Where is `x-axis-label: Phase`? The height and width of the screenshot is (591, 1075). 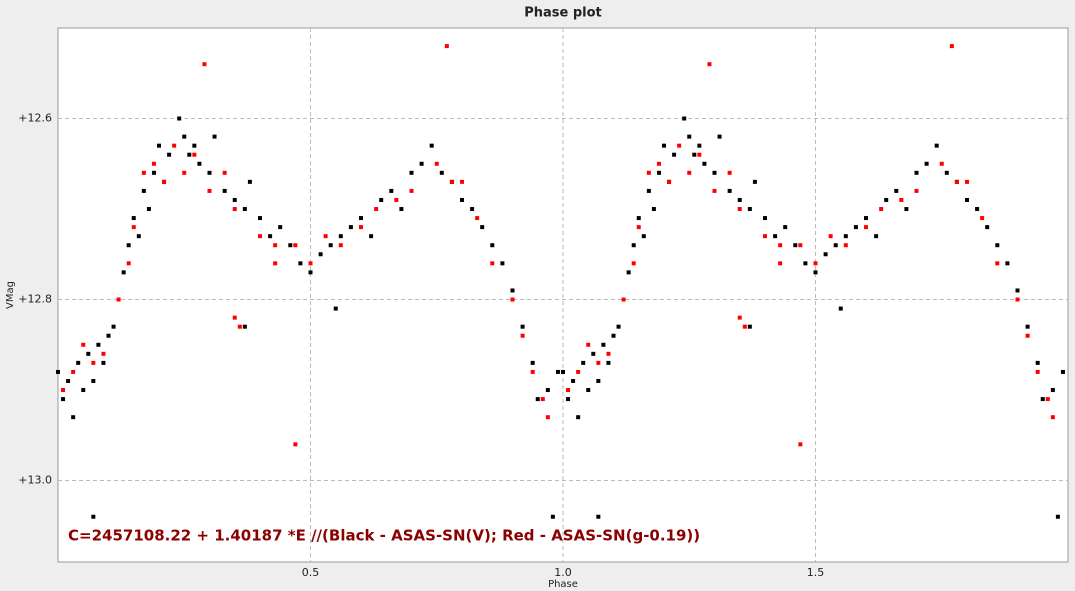 x-axis-label: Phase is located at coordinates (563, 584).